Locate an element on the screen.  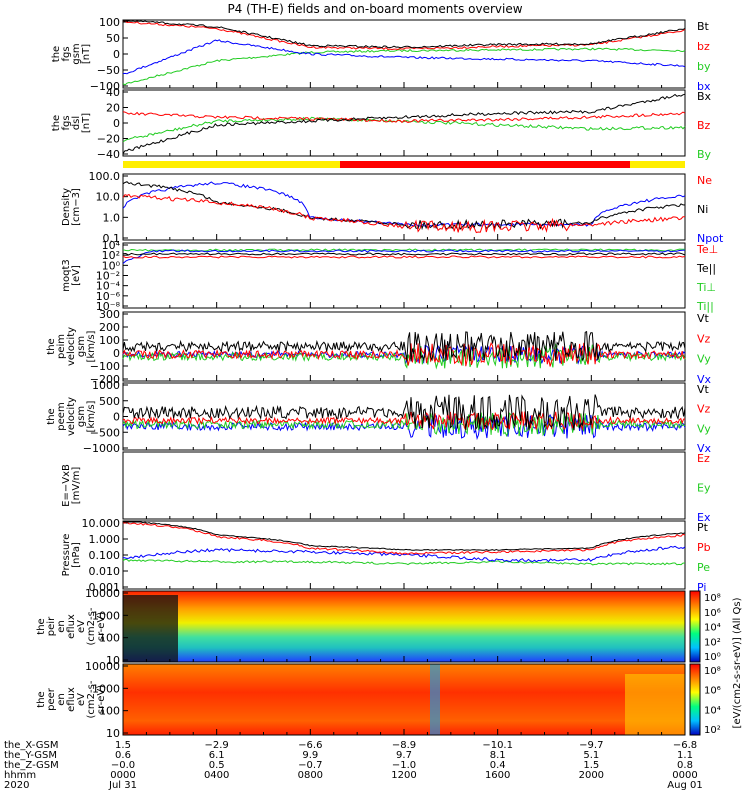
panel-density: 100.0 10.0 1.0 0.1 Density [cm−3] Ne Ni Npot is located at coordinates (392, 207).